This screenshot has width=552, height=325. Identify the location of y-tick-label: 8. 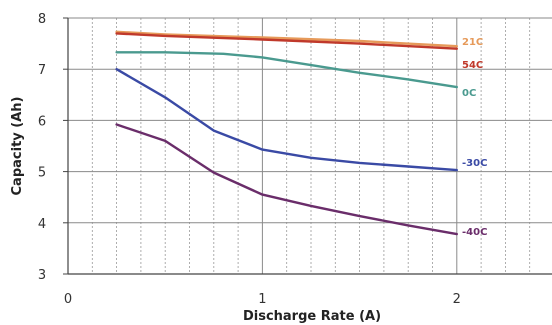
(42, 19).